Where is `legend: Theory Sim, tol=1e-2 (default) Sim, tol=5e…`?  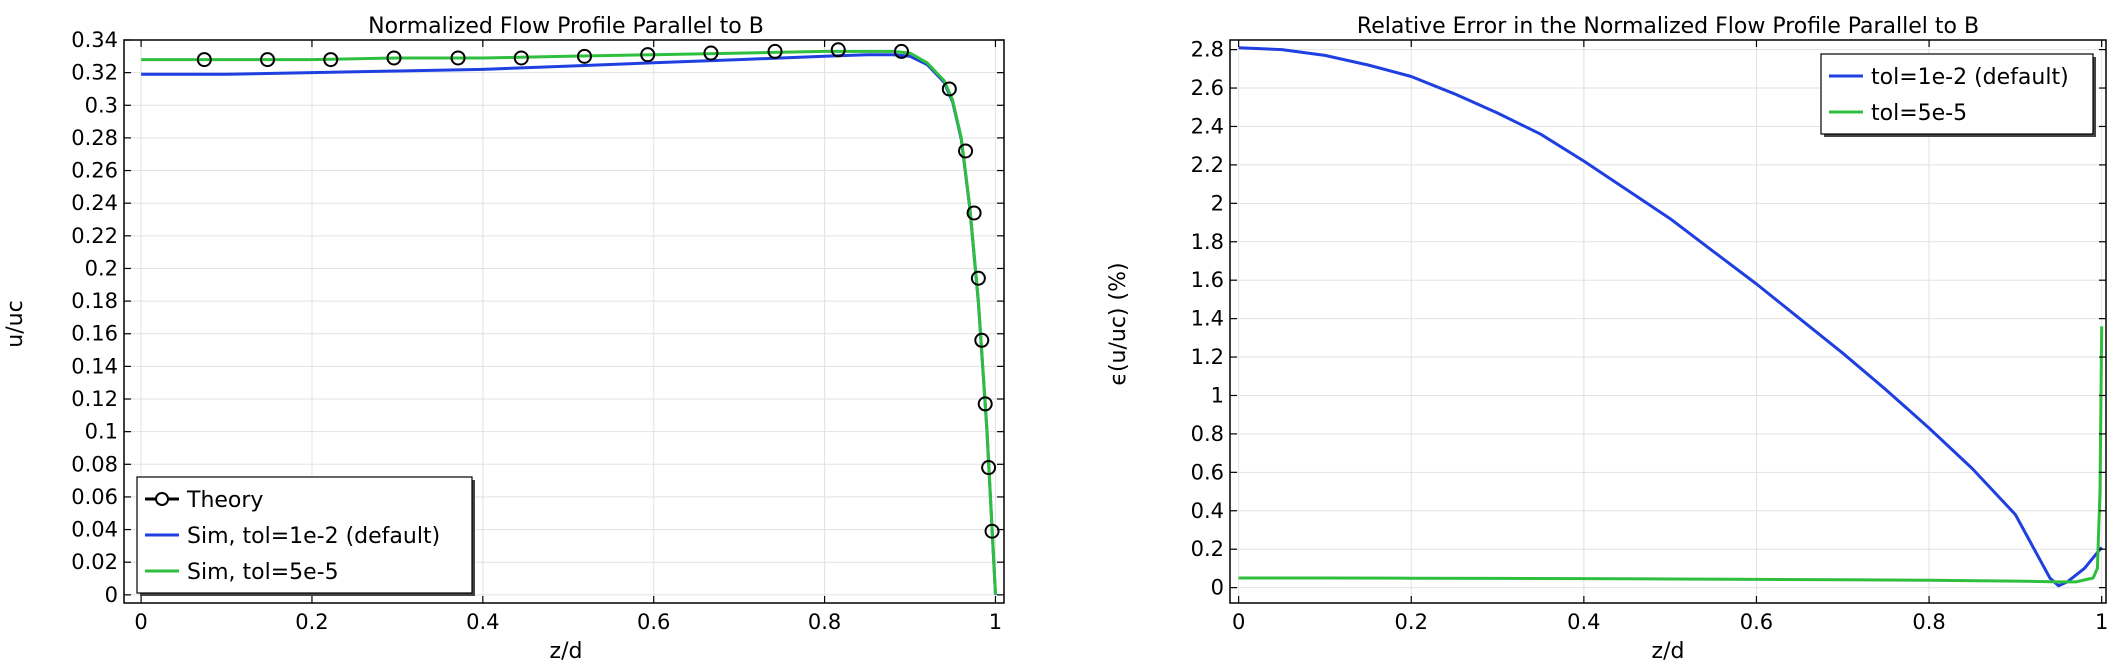 legend: Theory Sim, tol=1e-2 (default) Sim, tol=5e… is located at coordinates (305, 536).